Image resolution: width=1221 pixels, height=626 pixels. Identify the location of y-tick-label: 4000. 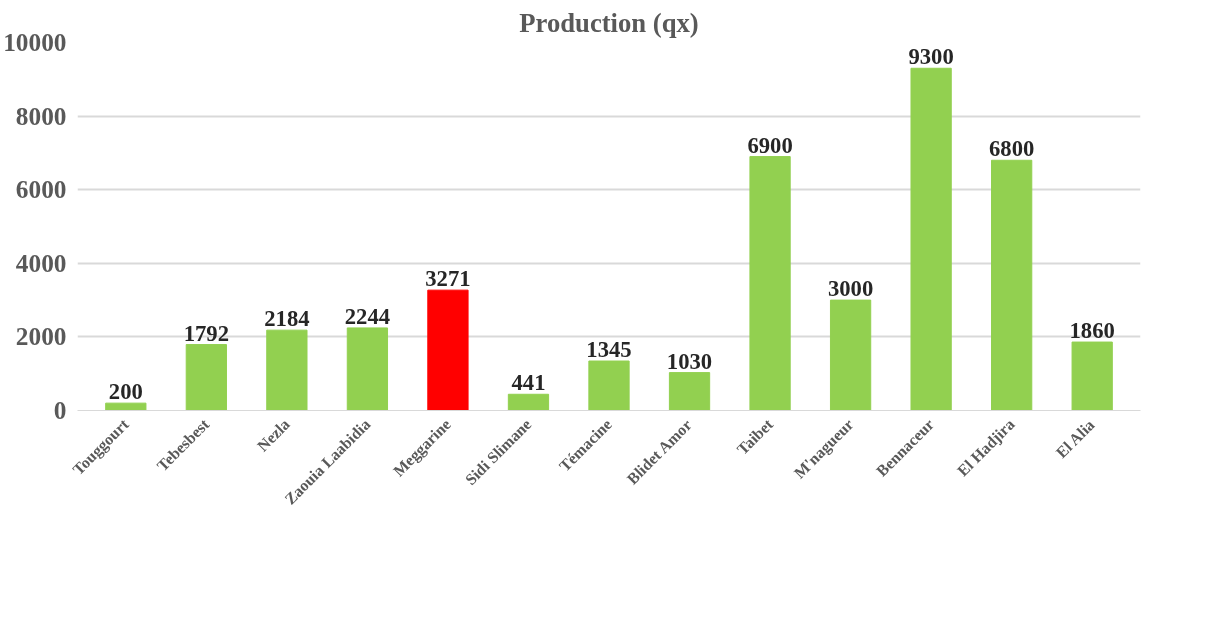
(41, 262).